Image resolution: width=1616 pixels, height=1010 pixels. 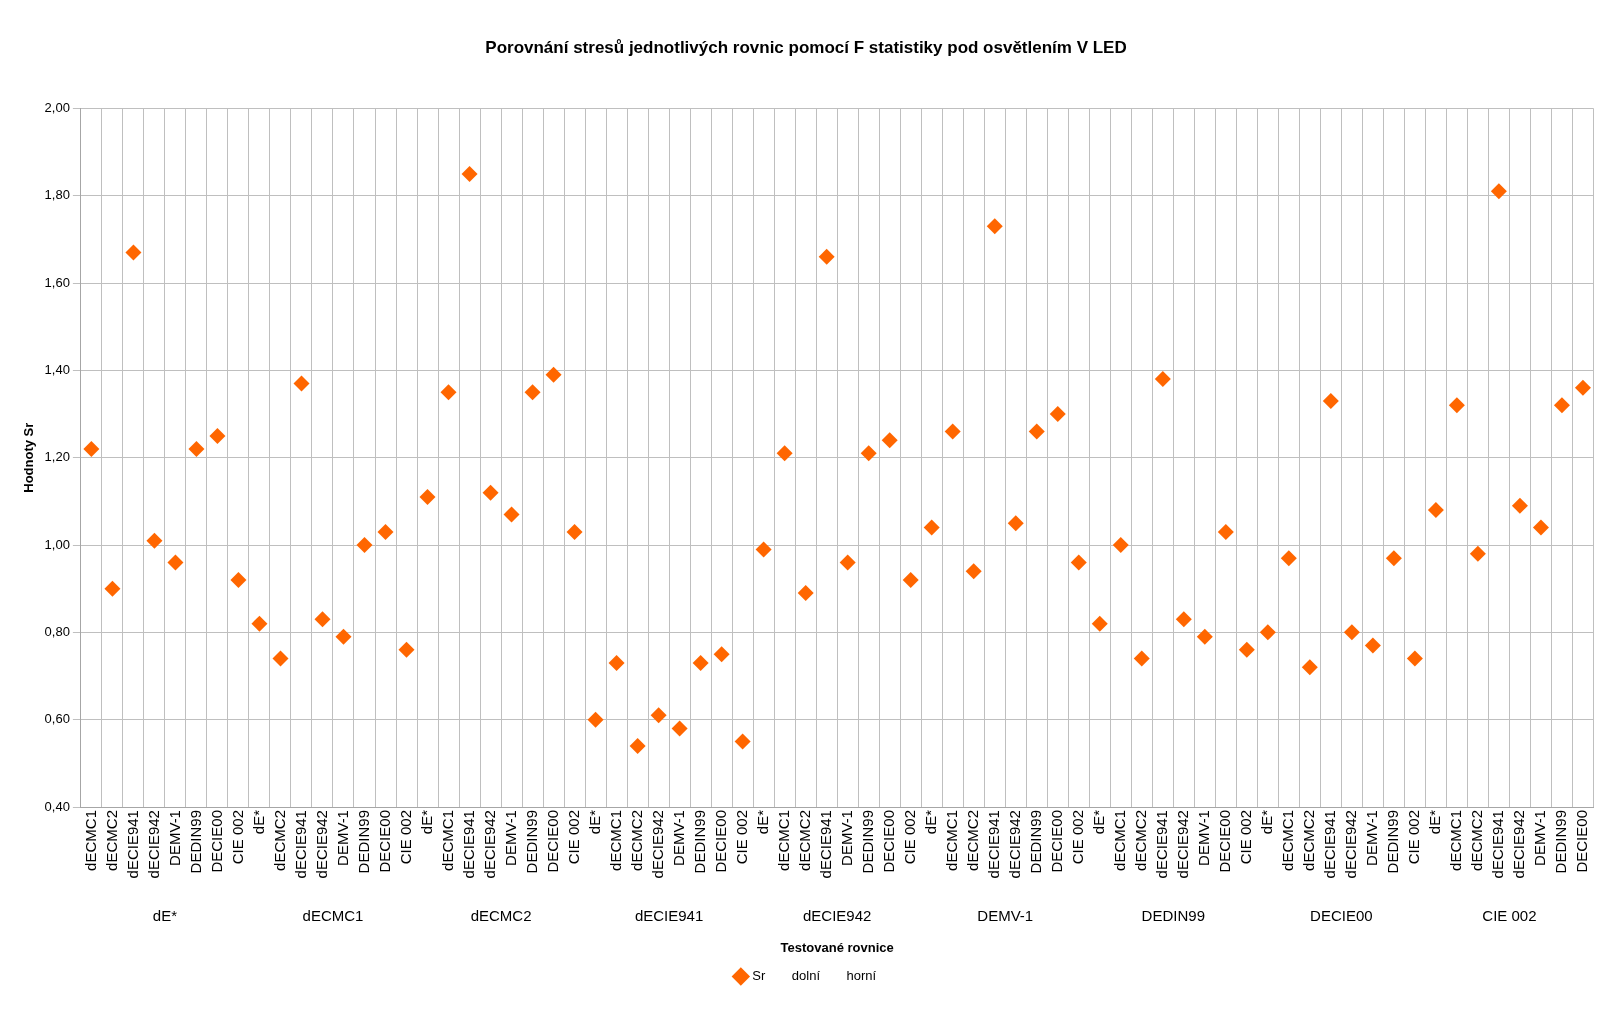 I want to click on text: DEMV-1, so click(x=1005, y=916).